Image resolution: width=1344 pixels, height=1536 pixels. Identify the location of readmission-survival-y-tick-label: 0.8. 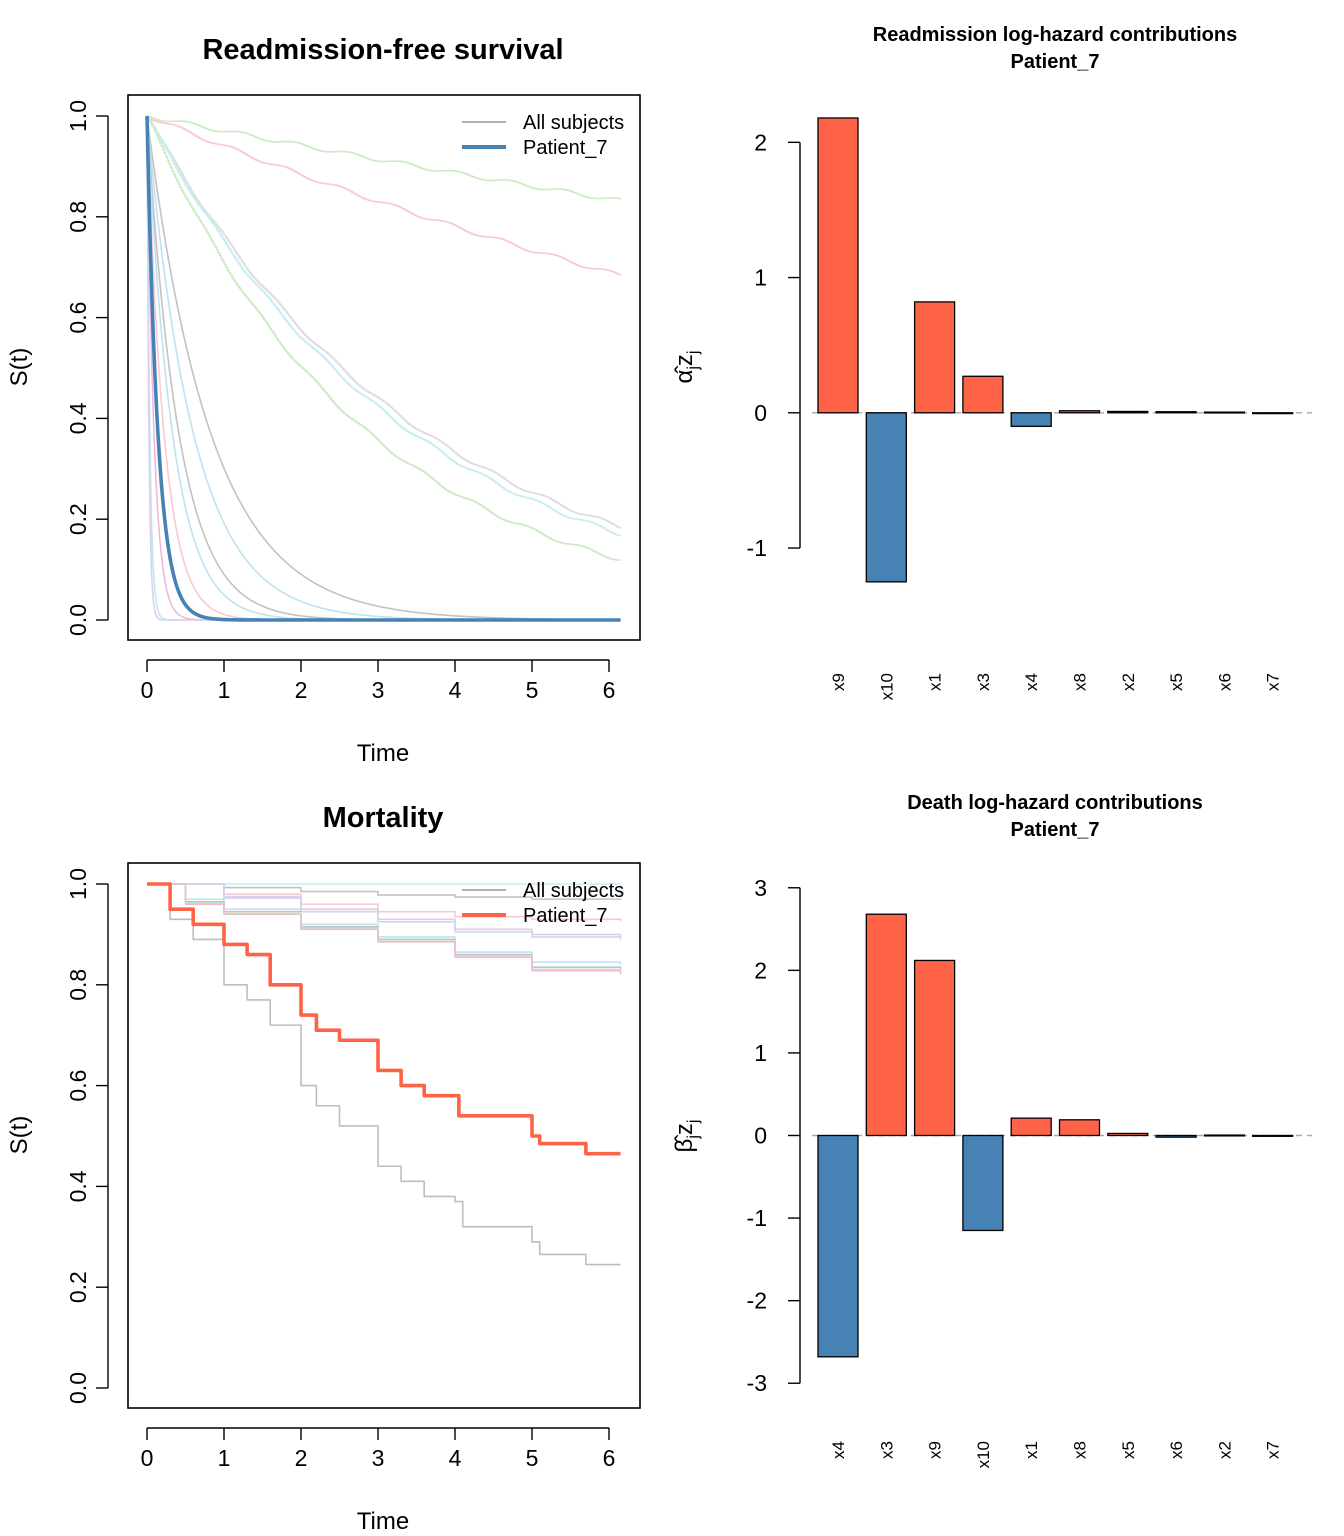
(78, 217).